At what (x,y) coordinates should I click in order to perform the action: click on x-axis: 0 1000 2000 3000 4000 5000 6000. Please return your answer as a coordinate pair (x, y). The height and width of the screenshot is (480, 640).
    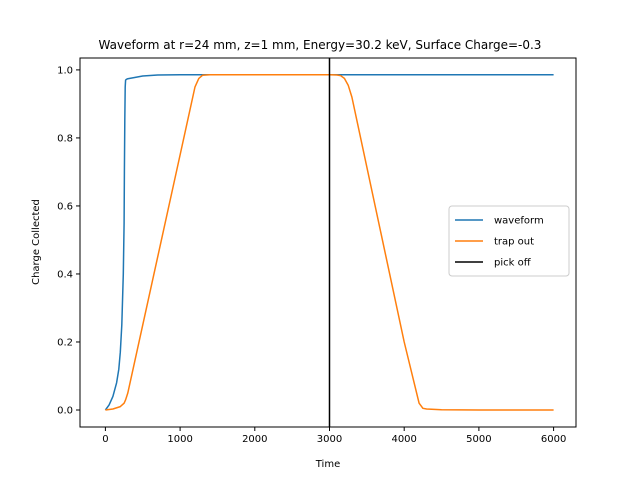
    Looking at the image, I should click on (334, 436).